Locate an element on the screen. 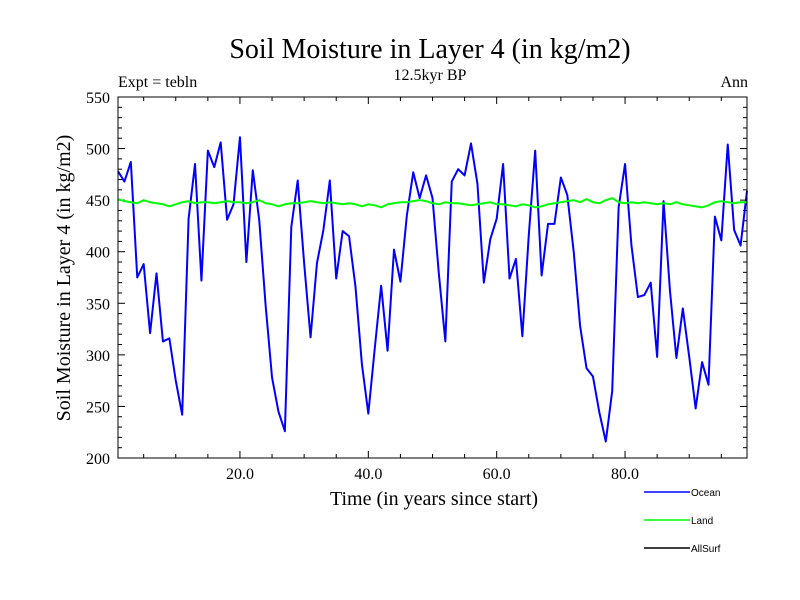 The height and width of the screenshot is (600, 800). experiment-label: Expt = tebln is located at coordinates (157, 82).